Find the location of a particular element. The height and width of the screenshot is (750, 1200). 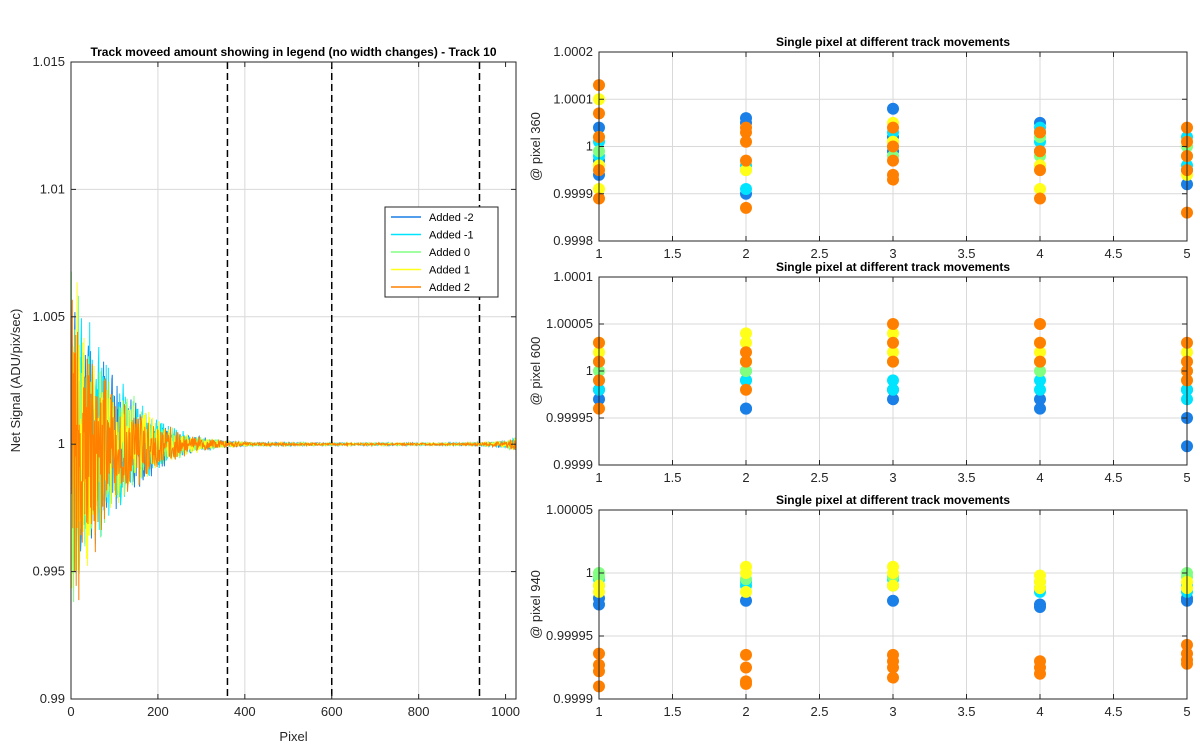

legend-label: Added 2 is located at coordinates (449, 288).